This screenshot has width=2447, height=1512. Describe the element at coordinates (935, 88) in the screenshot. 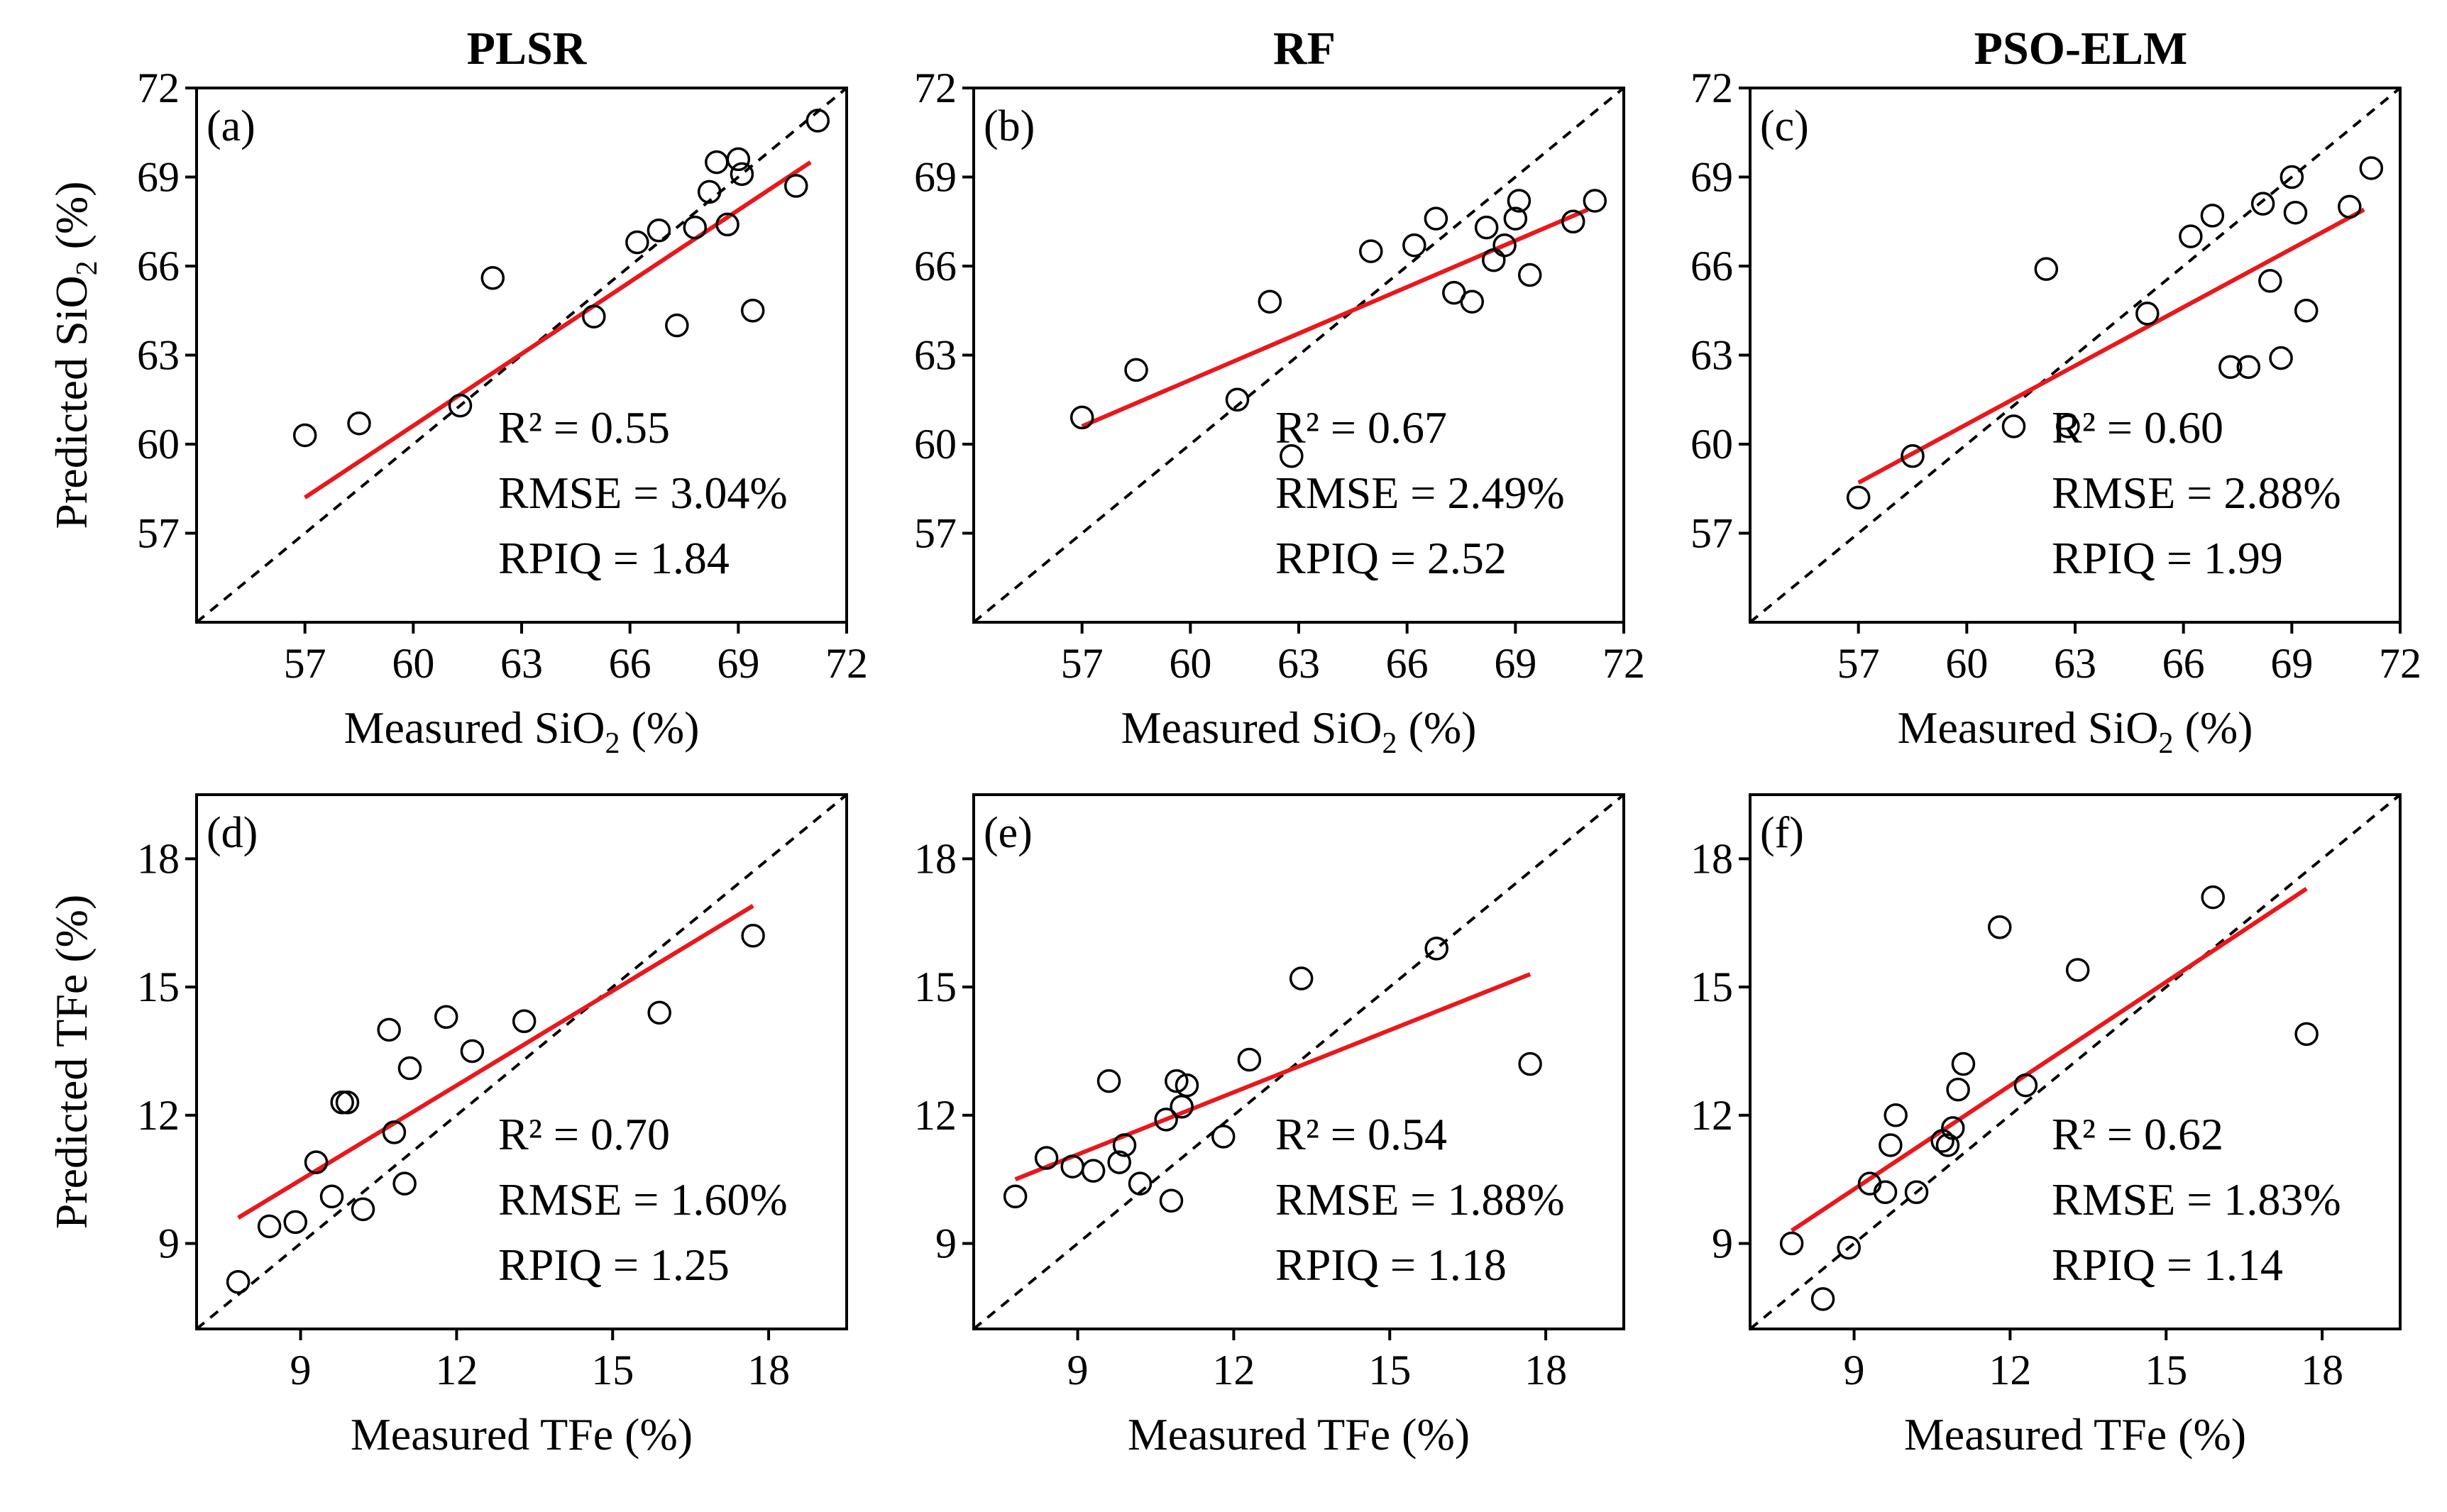

I see `y-tick-label: 72` at that location.